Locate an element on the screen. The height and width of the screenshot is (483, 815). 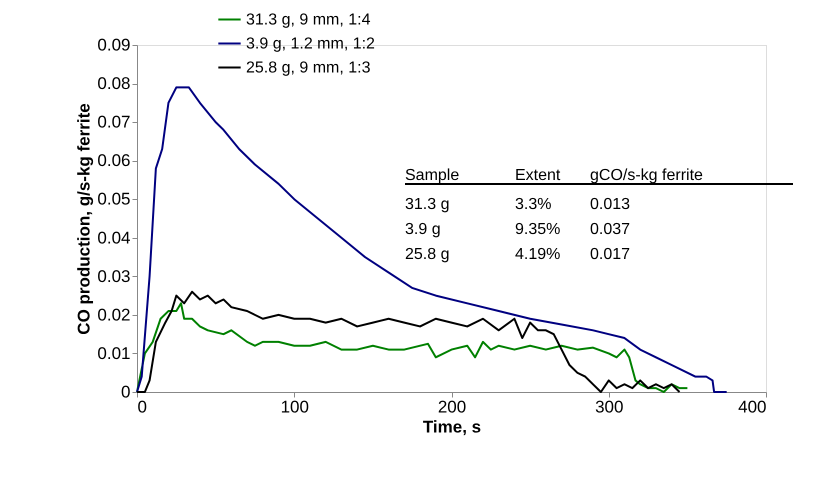
x-tick-label: 200 is located at coordinates (452, 407).